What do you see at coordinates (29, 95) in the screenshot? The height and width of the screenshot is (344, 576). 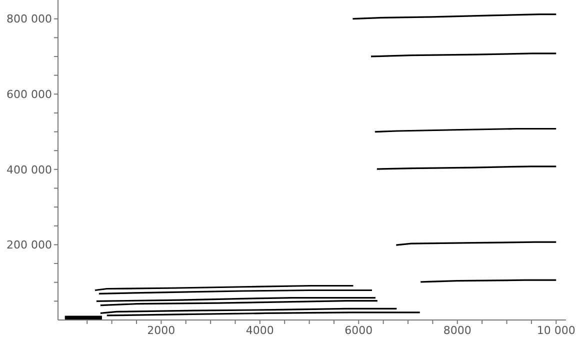 I see `y-tick-label: 600 000` at bounding box center [29, 95].